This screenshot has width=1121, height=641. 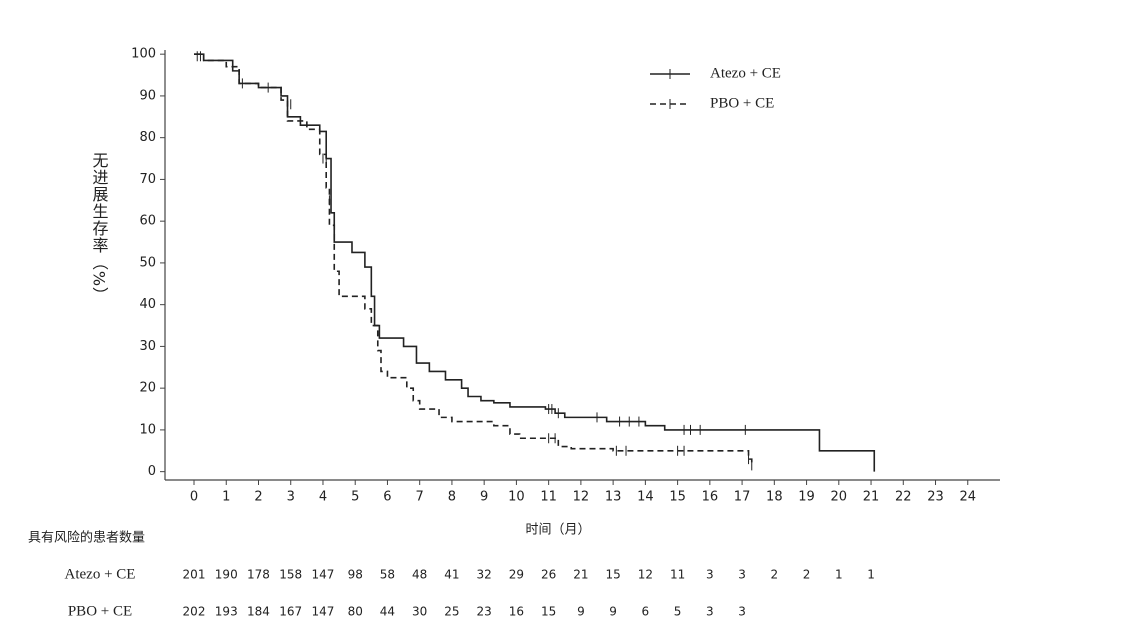 I want to click on risk-count: 80, so click(x=355, y=612).